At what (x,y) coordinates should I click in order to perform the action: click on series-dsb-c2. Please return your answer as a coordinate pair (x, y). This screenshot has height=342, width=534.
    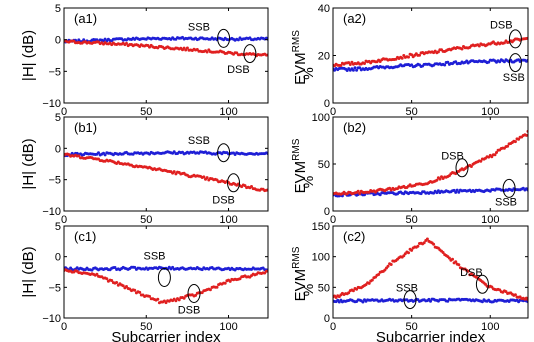
    Looking at the image, I should click on (430, 269).